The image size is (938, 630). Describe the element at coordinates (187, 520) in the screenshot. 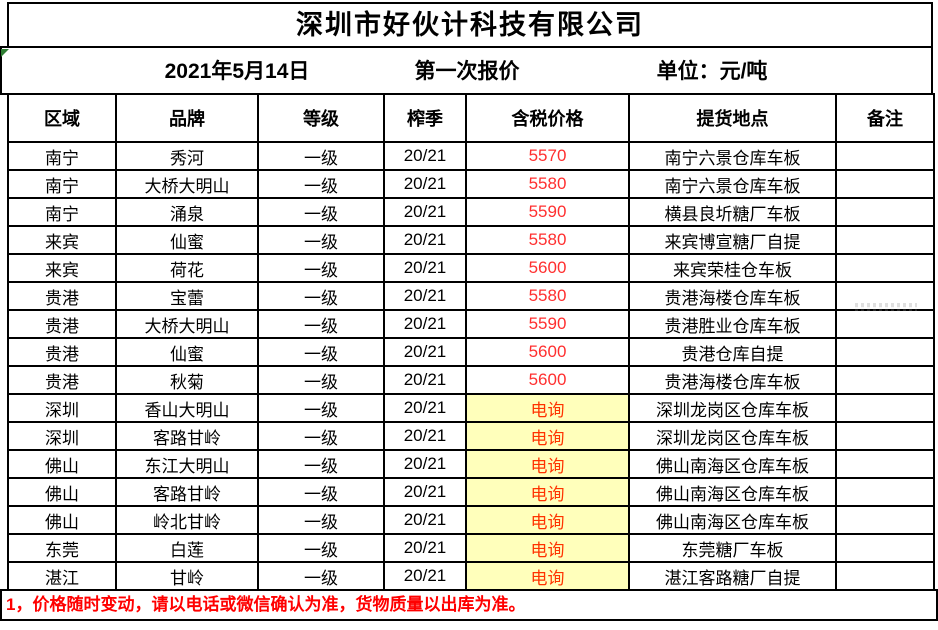

I see `cell-brand: 岭北甘岭` at that location.